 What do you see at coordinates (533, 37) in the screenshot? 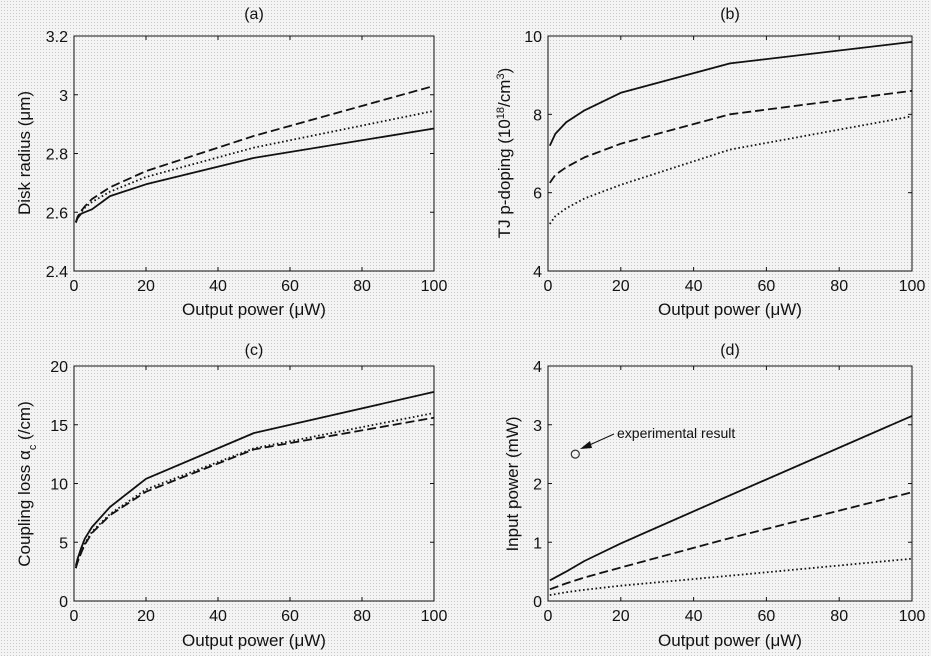
I see `panel-b-ytick-label: 10` at bounding box center [533, 37].